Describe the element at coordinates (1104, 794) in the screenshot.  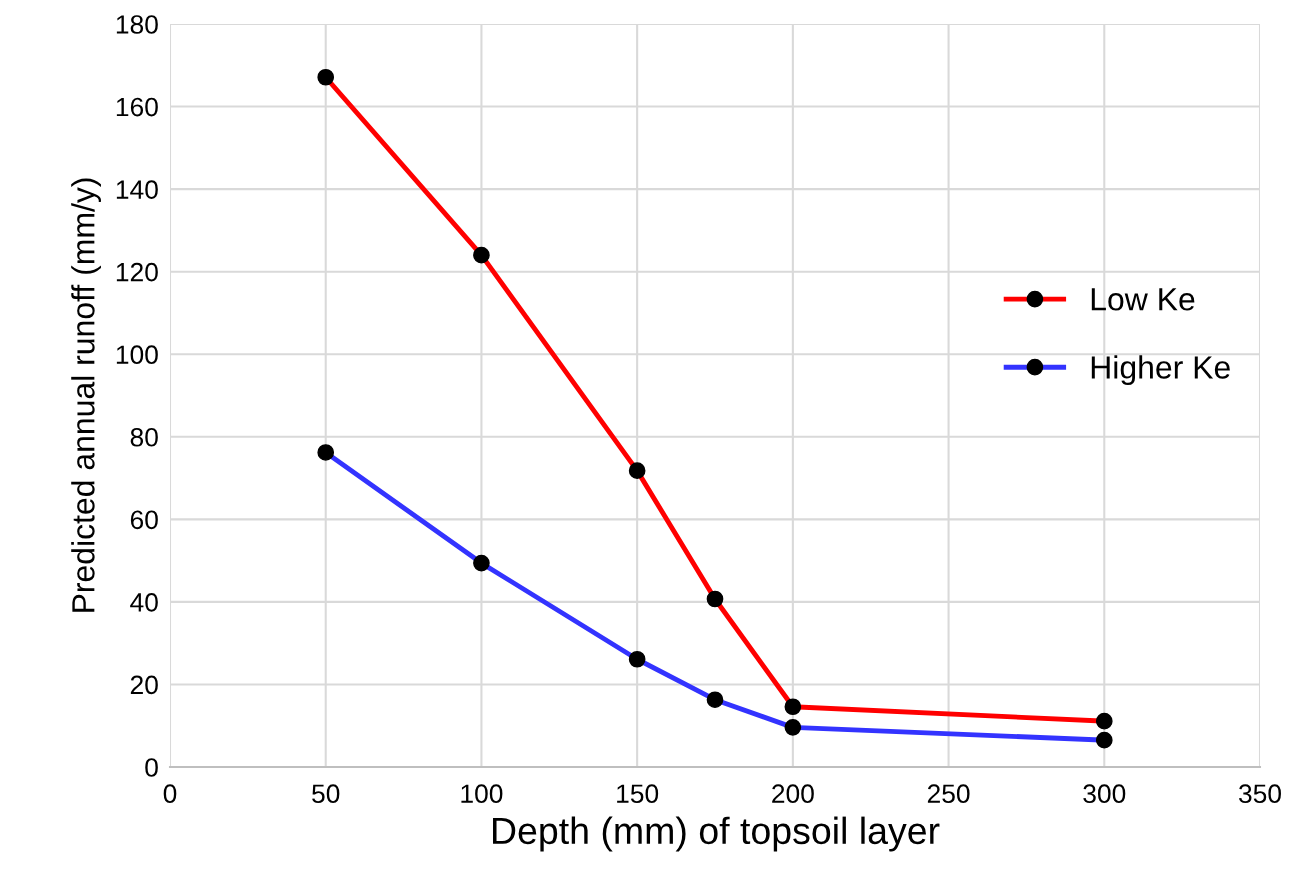
I see `x-tick-label: 300` at that location.